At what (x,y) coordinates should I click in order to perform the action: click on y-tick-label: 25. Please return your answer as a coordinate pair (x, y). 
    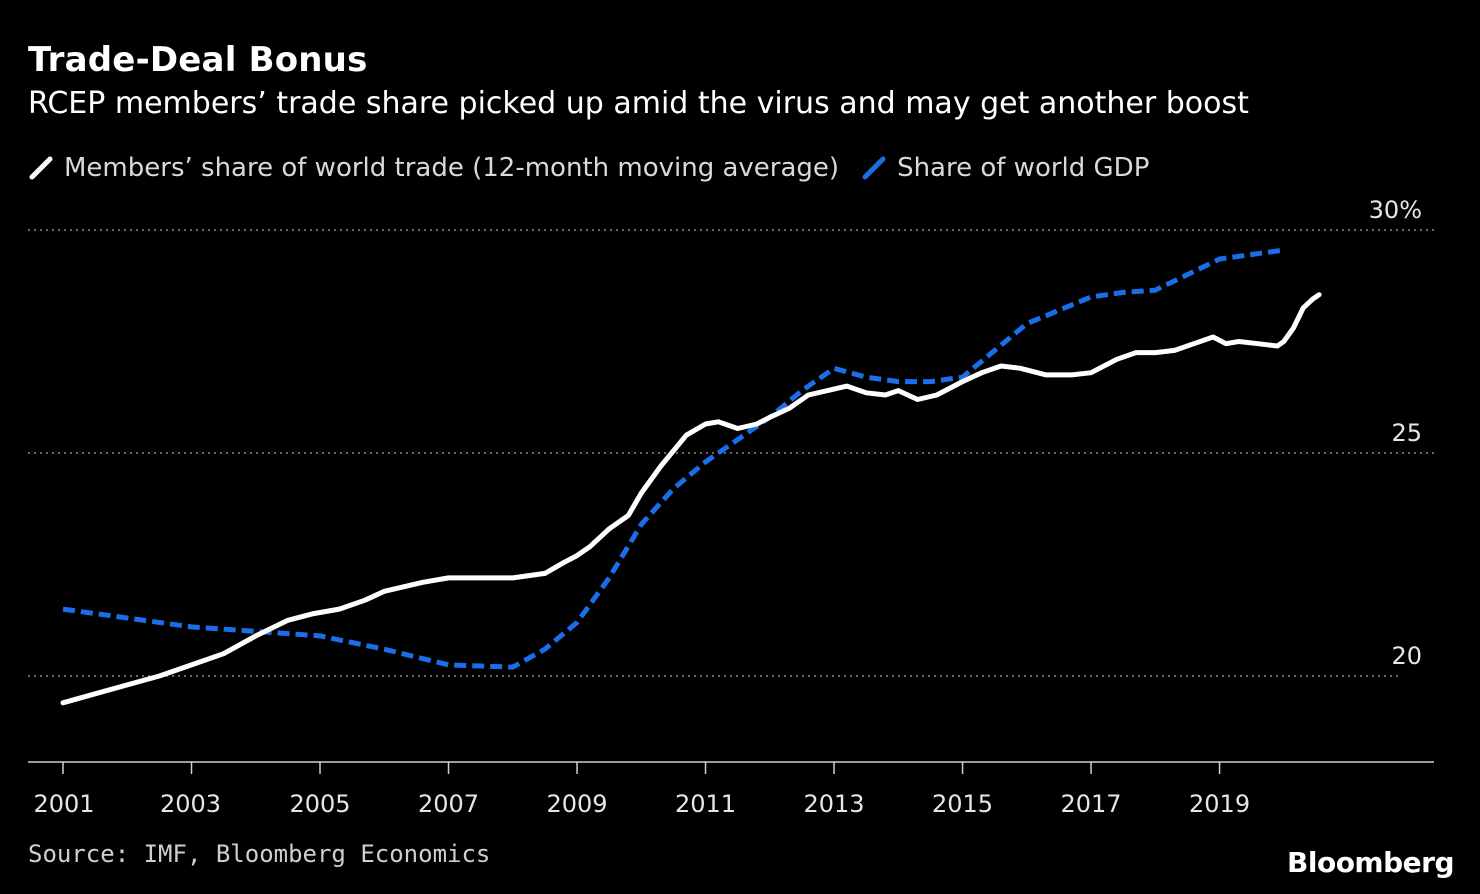
    Looking at the image, I should click on (1406, 433).